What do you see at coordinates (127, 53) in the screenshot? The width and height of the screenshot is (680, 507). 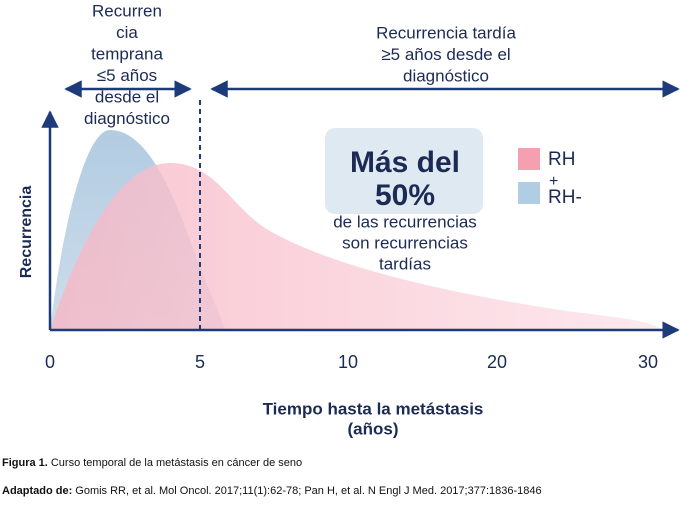 I see `early-label: temprana` at bounding box center [127, 53].